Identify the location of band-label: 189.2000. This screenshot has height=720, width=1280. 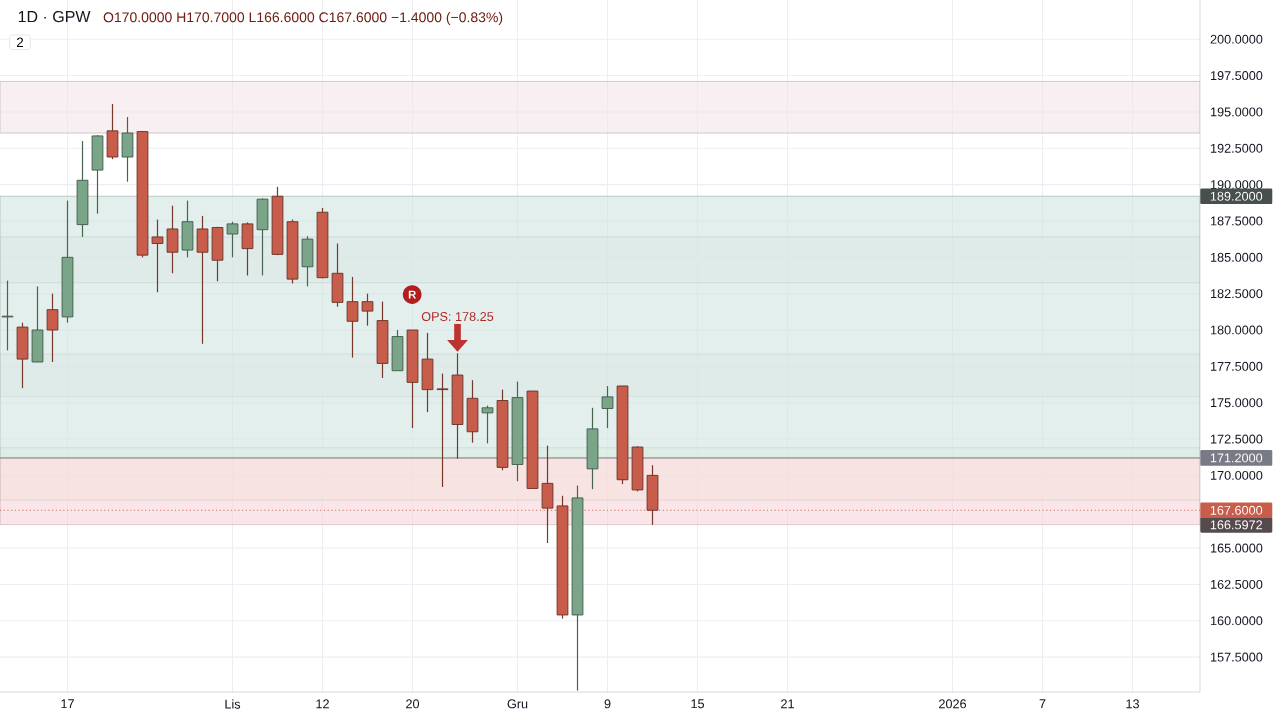
(1236, 196).